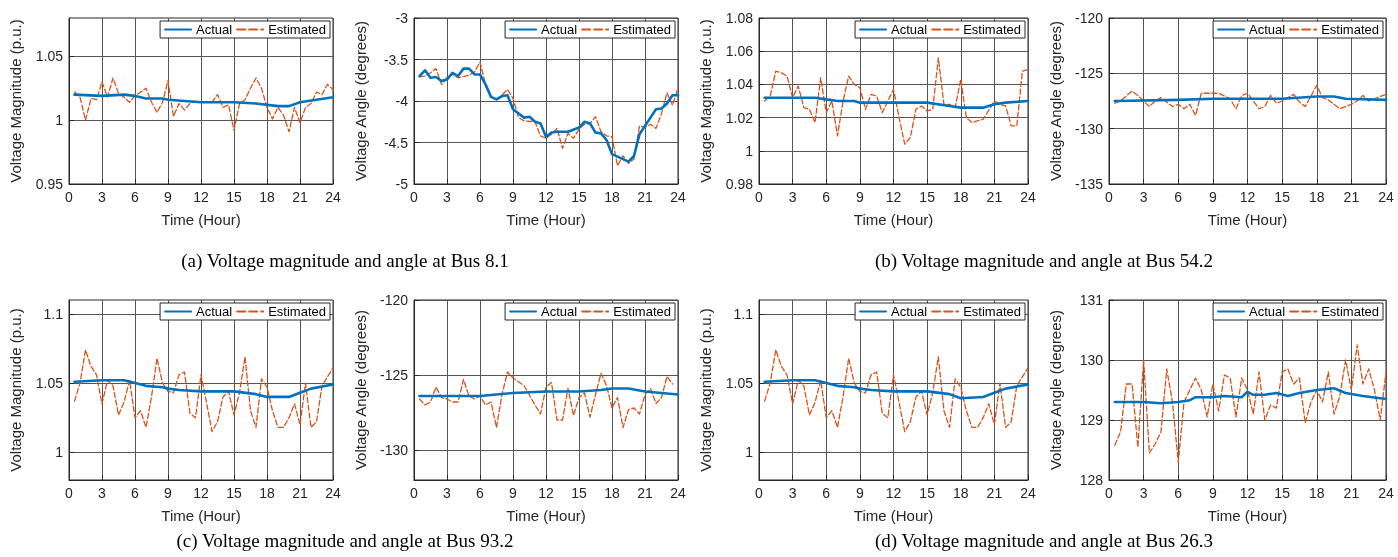 The height and width of the screenshot is (557, 1398). What do you see at coordinates (345, 541) in the screenshot?
I see `text: (c) Voltage magnitude and angle at Bus 93.2` at bounding box center [345, 541].